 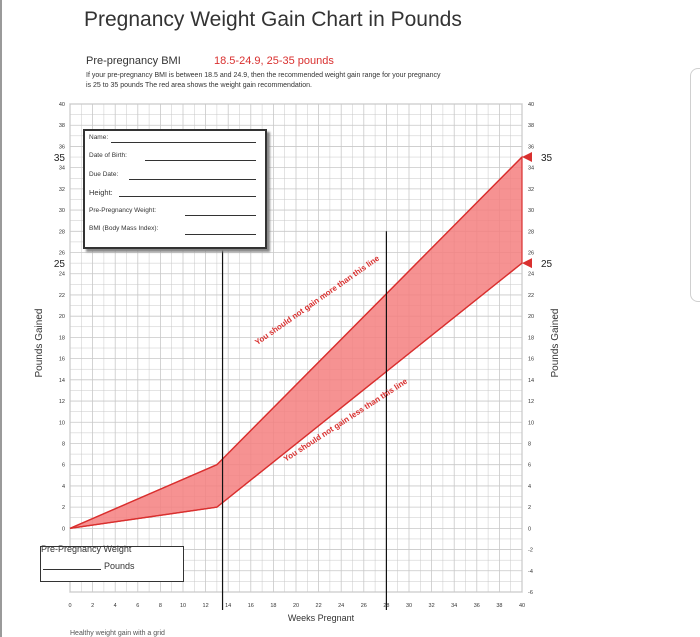 I want to click on x-tick-label: 8, so click(x=160, y=606).